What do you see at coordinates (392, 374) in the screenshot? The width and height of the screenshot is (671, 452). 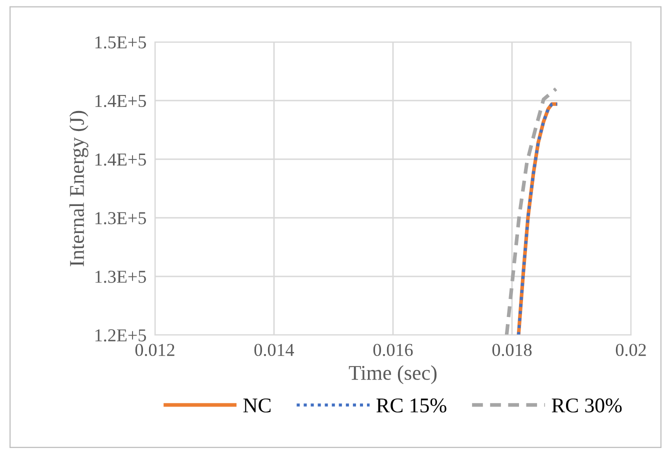 I see `x-axis-title: Time (sec)` at bounding box center [392, 374].